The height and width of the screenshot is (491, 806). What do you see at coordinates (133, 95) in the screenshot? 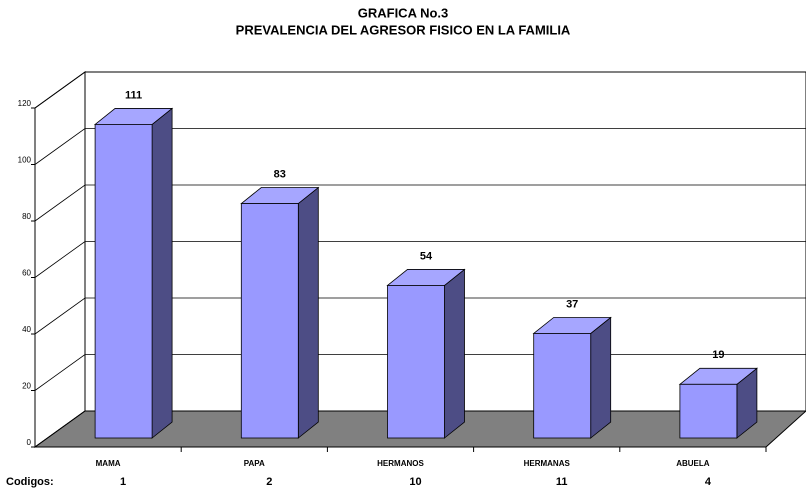
I see `value-label: 111` at bounding box center [133, 95].